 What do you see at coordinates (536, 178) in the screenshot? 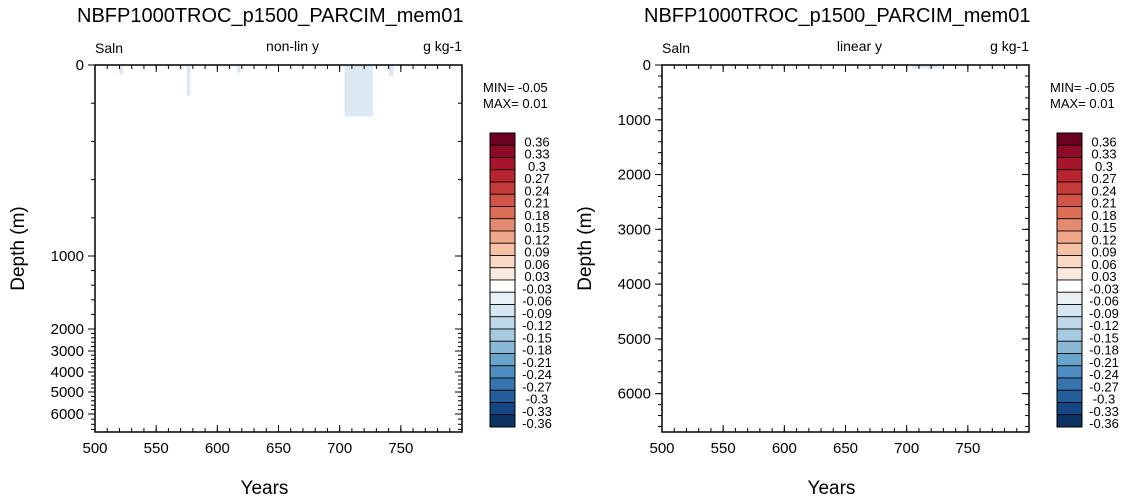
I see `colorbar-label: 0.27` at bounding box center [536, 178].